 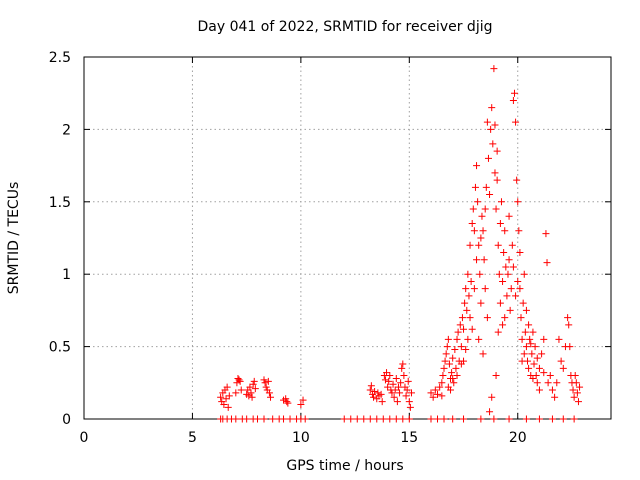 What do you see at coordinates (60, 58) in the screenshot?
I see `y-tick-label: 2.5` at bounding box center [60, 58].